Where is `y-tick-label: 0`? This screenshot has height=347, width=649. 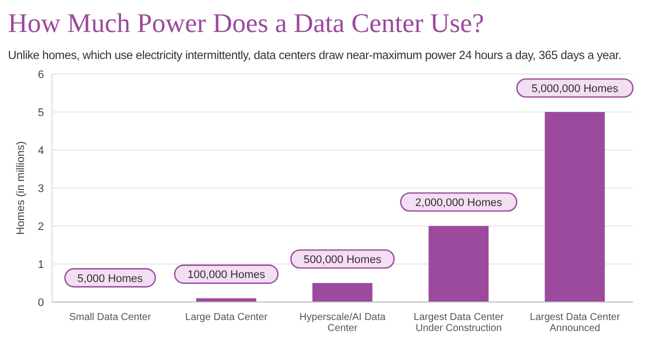 y-tick-label: 0 is located at coordinates (41, 302).